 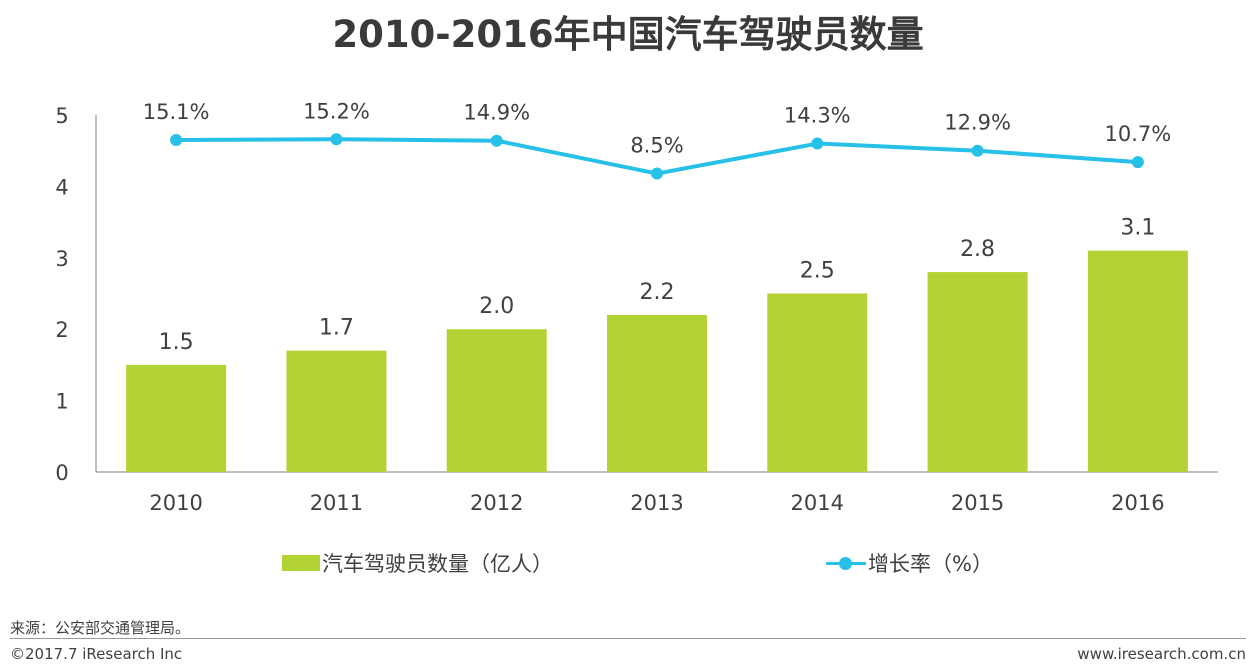 What do you see at coordinates (76, 294) in the screenshot?
I see `y-axis: 0 1 2 3 4 5` at bounding box center [76, 294].